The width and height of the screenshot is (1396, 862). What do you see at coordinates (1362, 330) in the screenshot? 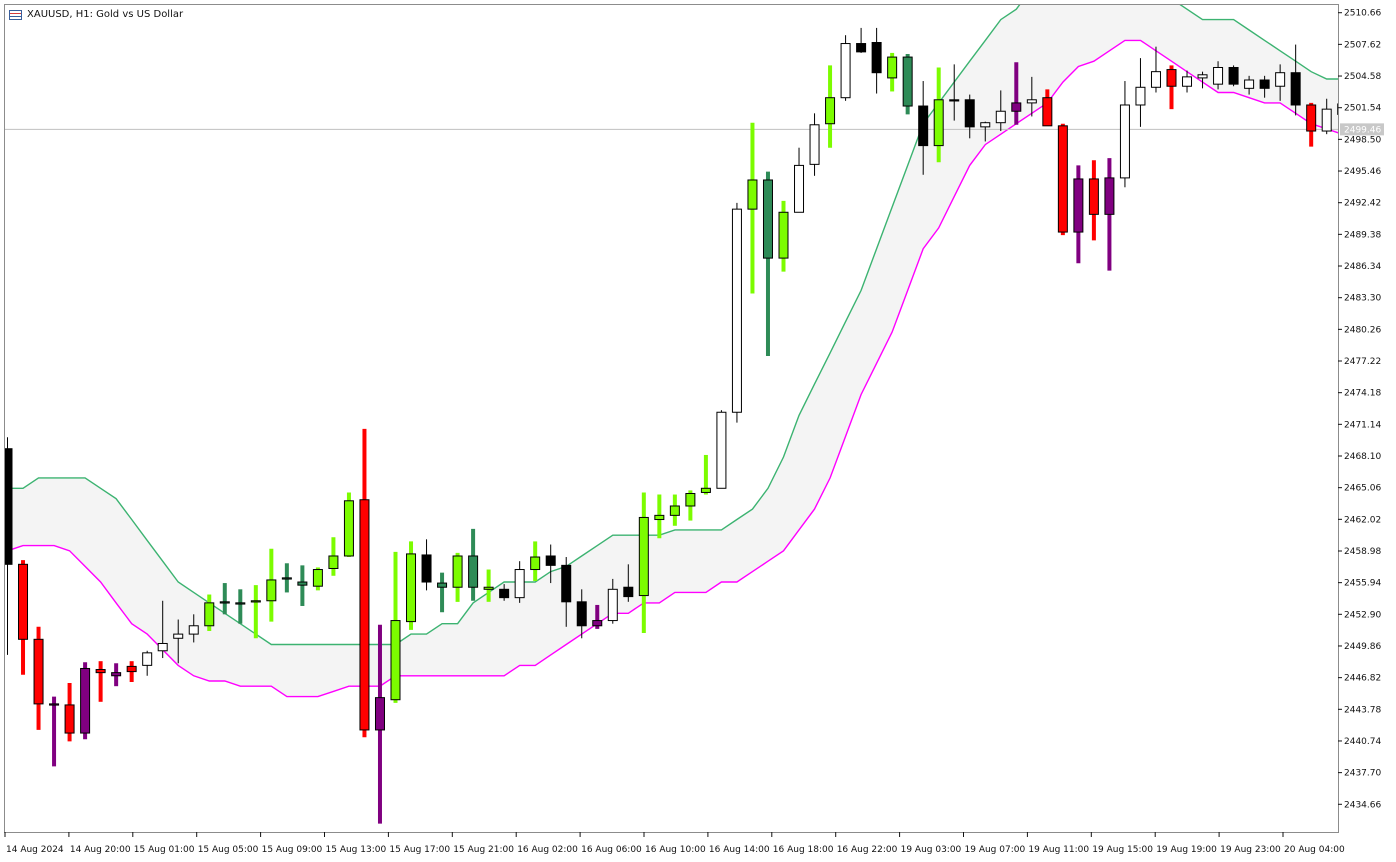
I see `price-tick-label: 2480.26` at bounding box center [1362, 330].